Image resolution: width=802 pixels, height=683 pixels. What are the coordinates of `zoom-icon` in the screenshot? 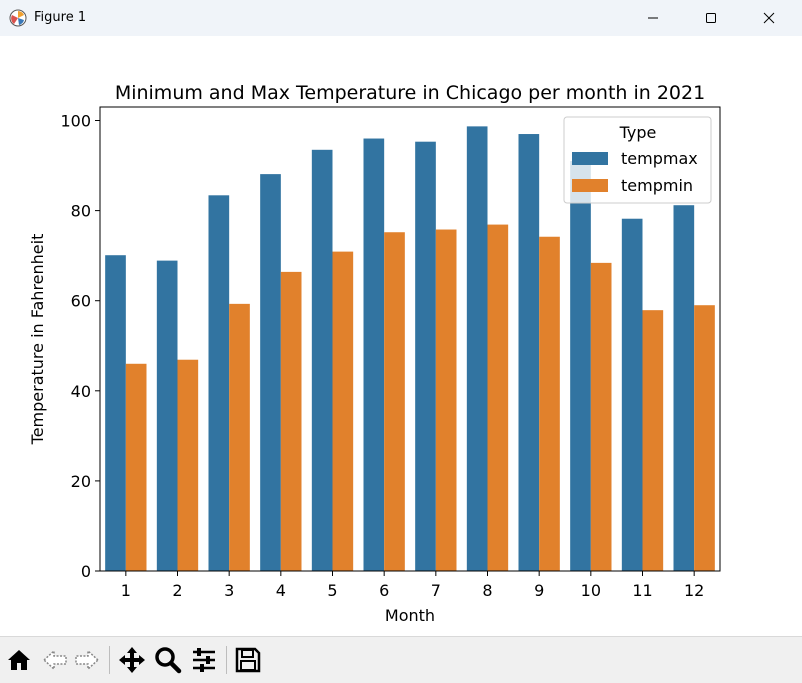 It's located at (168, 660).